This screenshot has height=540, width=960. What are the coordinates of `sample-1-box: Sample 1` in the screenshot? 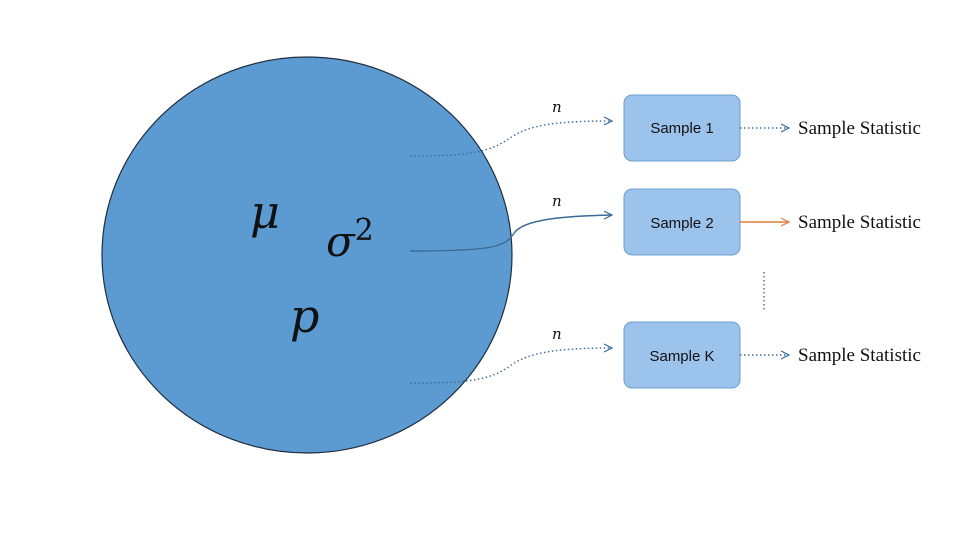 It's located at (682, 128).